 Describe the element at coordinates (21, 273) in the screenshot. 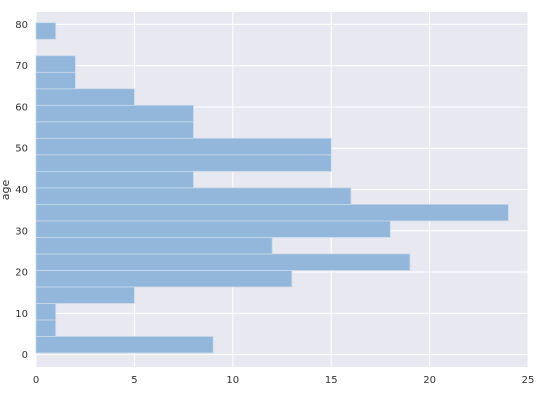

I see `y-tick-label: 20` at that location.